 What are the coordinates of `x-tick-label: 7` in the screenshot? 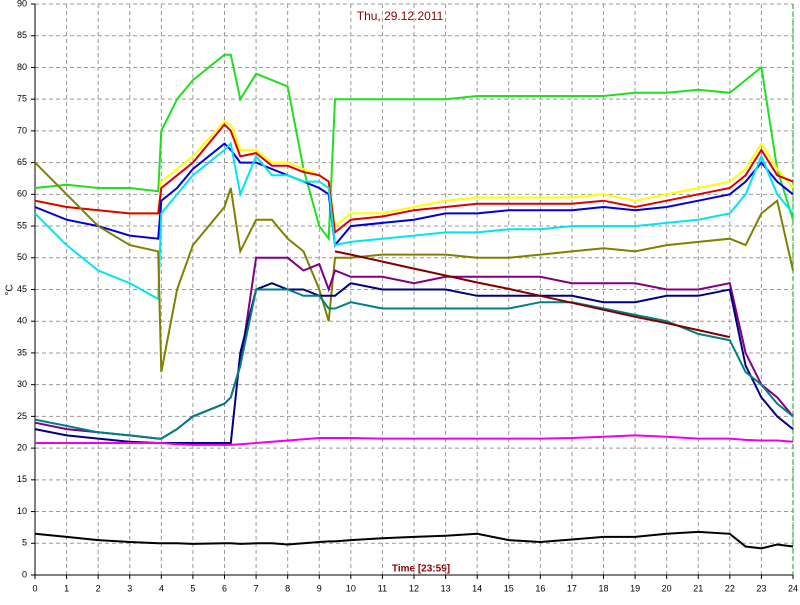 It's located at (256, 588).